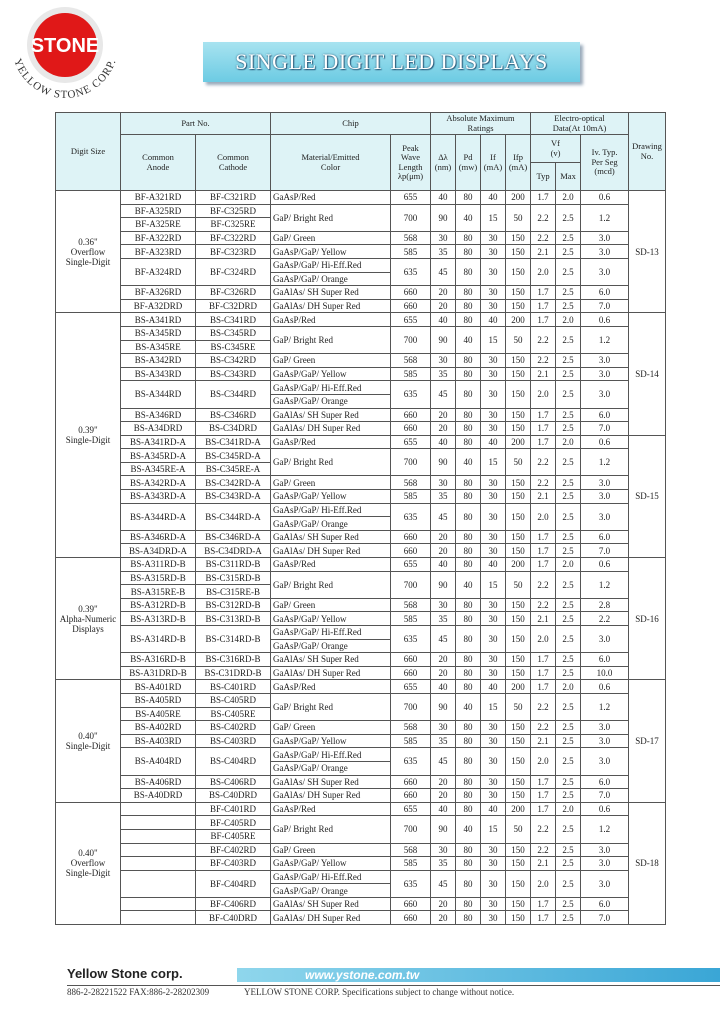 The image size is (720, 1012). I want to click on anode-part: BS-A315RD-B, so click(158, 578).